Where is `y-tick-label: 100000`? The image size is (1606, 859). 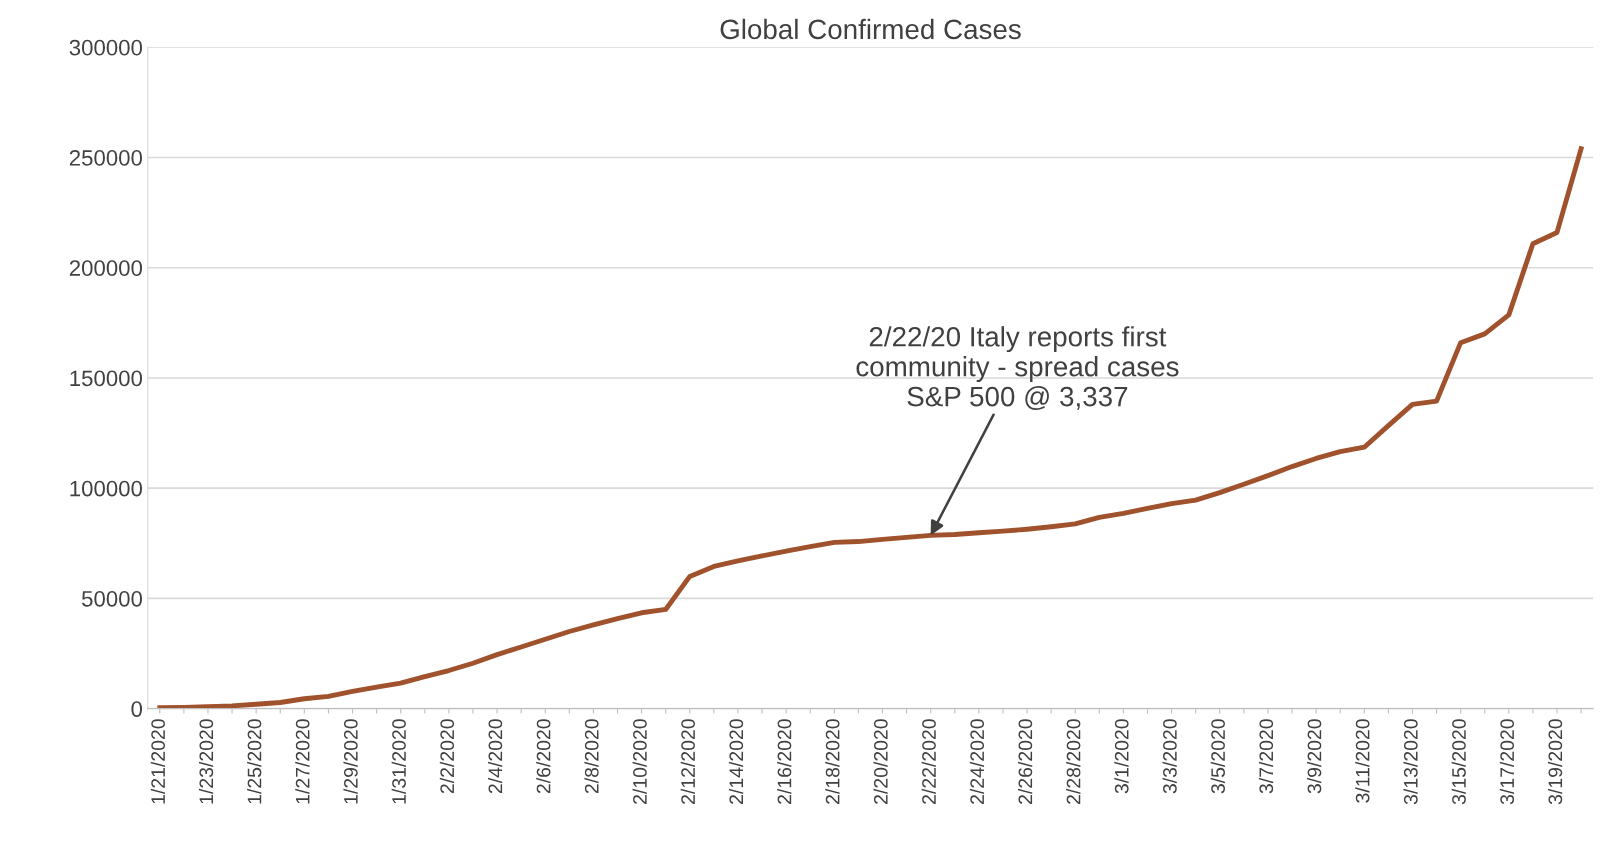 y-tick-label: 100000 is located at coordinates (106, 488).